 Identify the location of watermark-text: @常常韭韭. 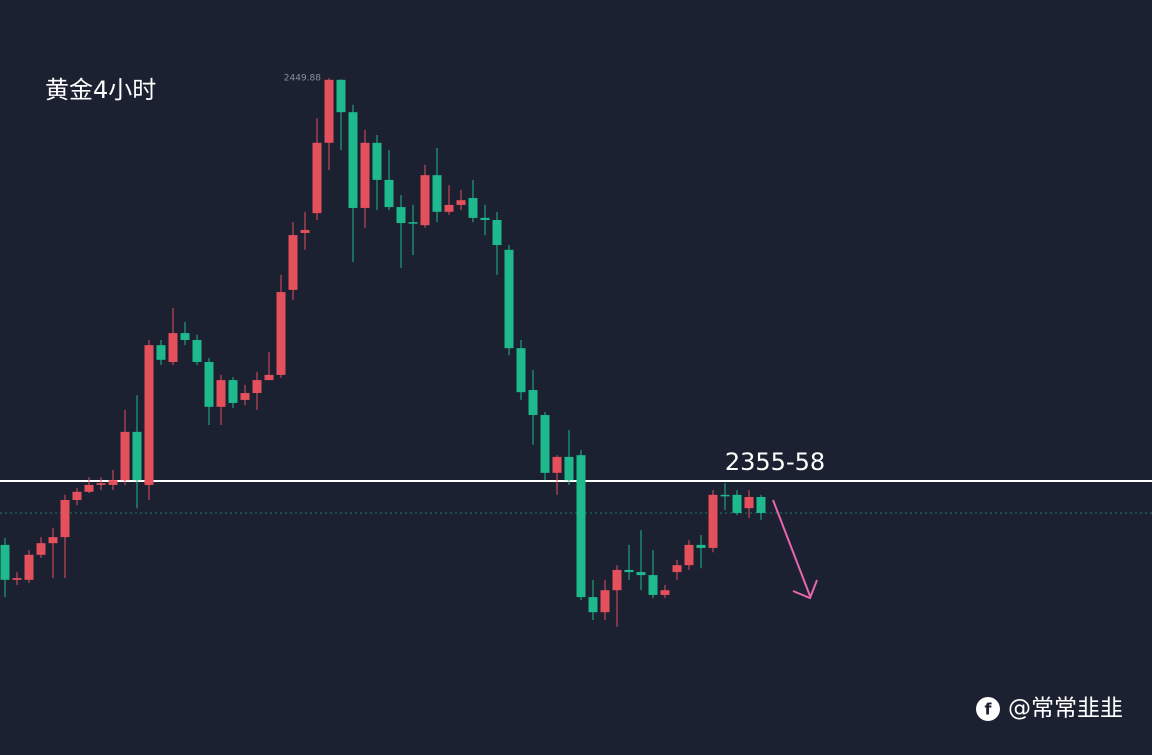
(1065, 709).